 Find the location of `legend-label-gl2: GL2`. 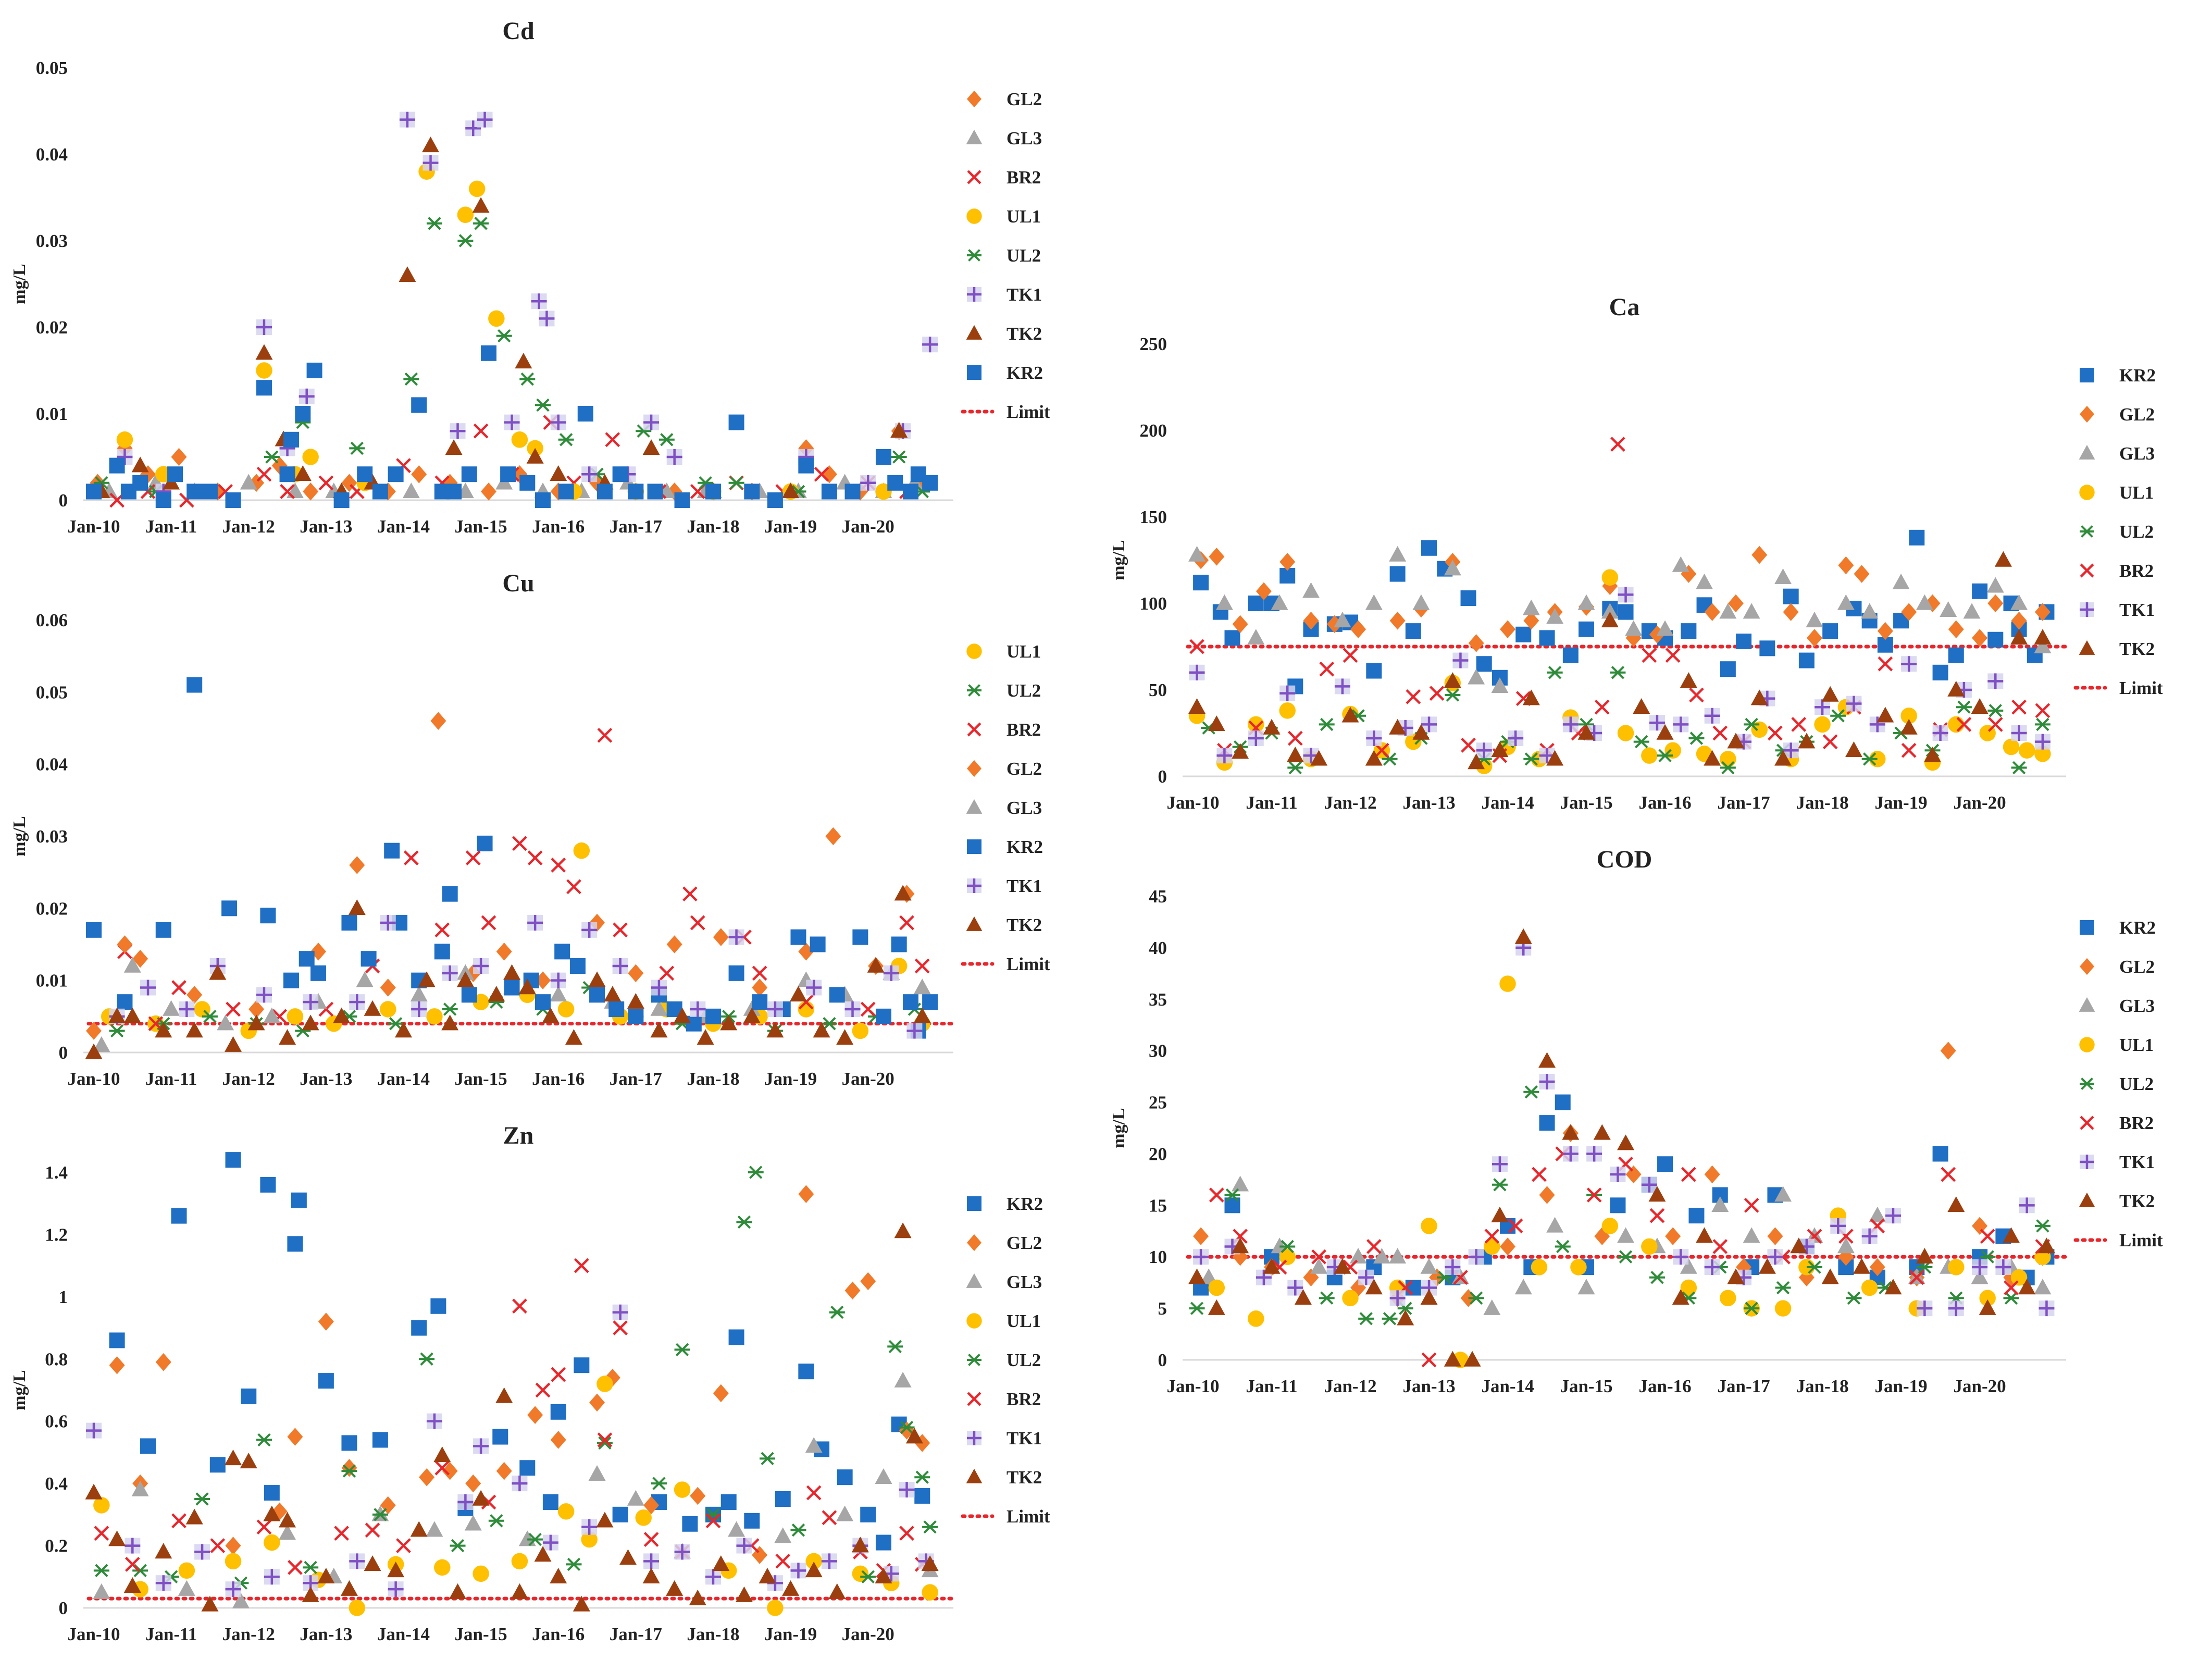

legend-label-gl2: GL2 is located at coordinates (1024, 1243).